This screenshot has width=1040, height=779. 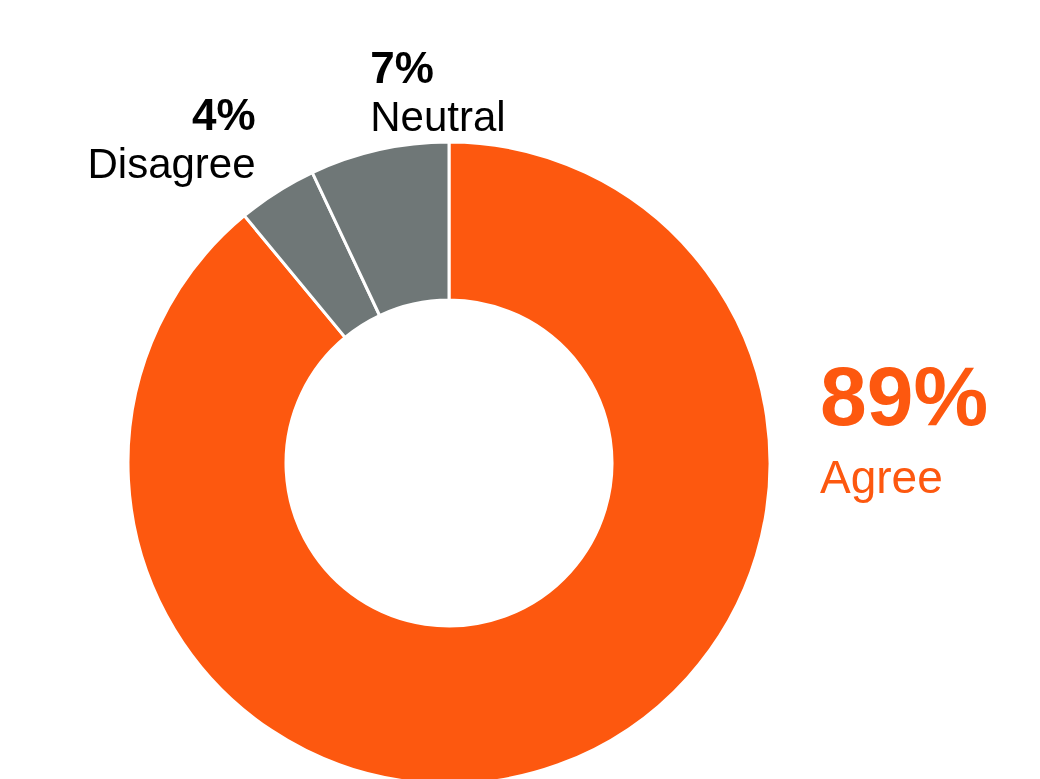 I want to click on slice-label: Neutral, so click(x=438, y=116).